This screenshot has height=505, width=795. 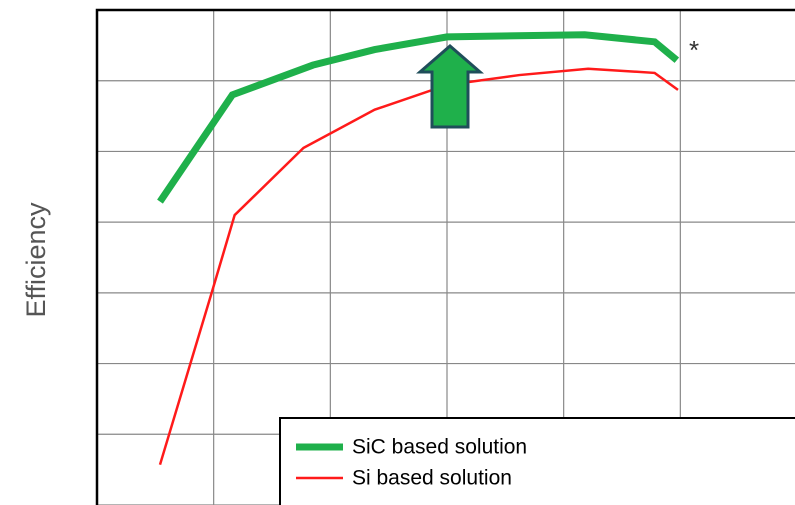 I want to click on annotation: *, so click(x=694, y=50).